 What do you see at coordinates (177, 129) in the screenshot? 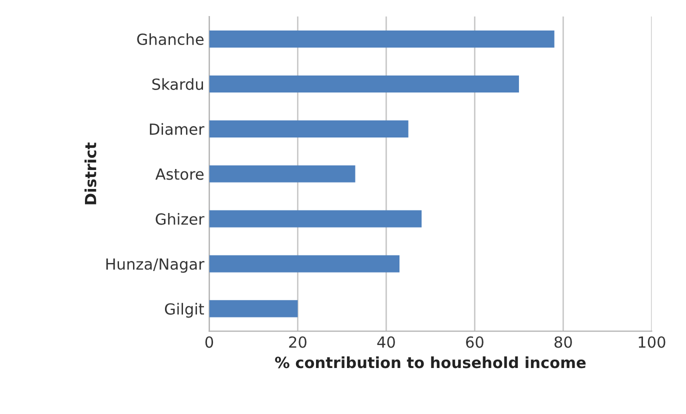
I see `y-tick-label: Diamer` at bounding box center [177, 129].